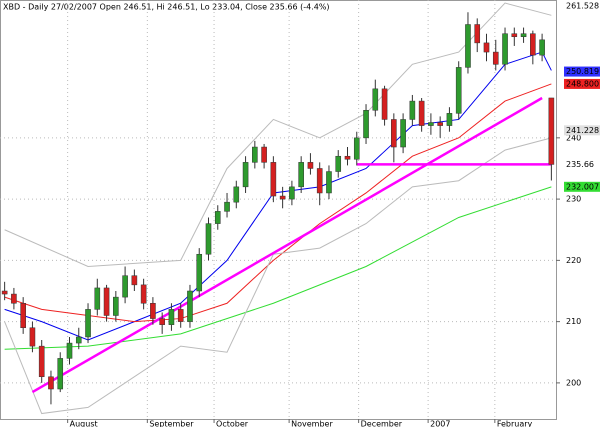  I want to click on x-tick-label: October, so click(232, 424).